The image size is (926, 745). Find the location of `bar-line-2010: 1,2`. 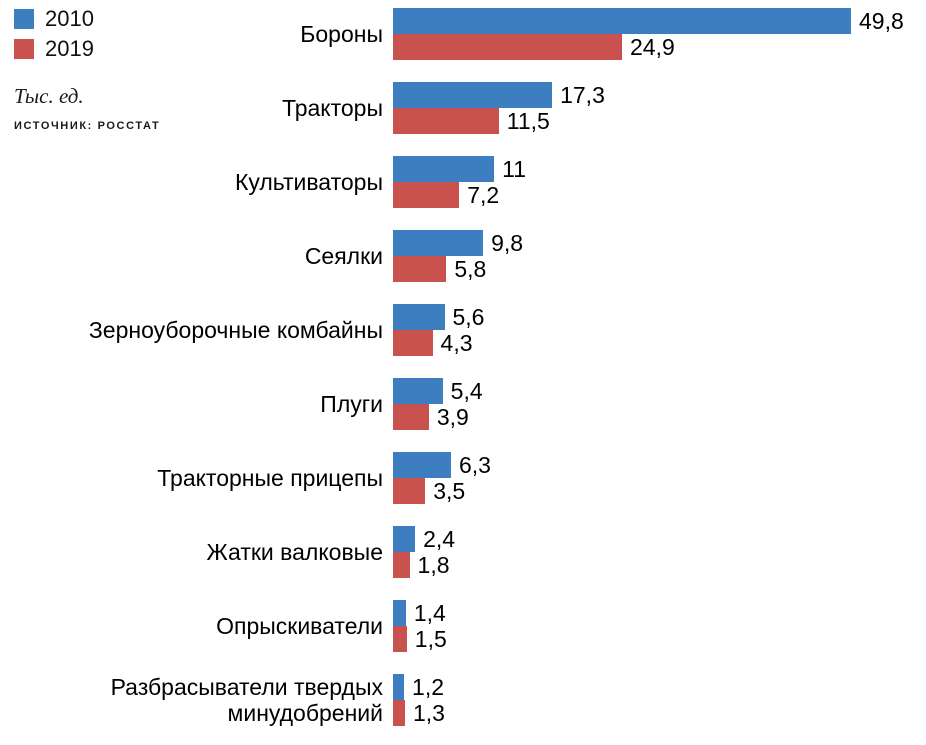

bar-line-2010: 1,2 is located at coordinates (659, 687).